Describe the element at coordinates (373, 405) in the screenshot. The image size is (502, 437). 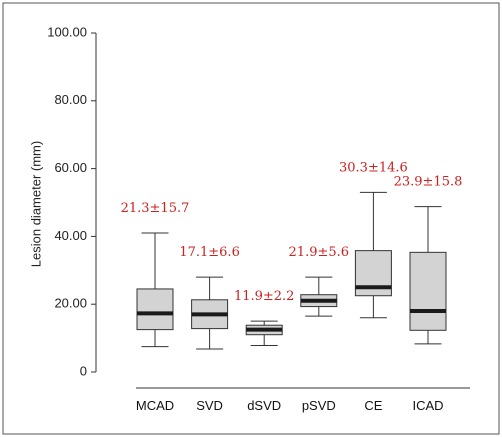
I see `x-category-label: CE` at that location.